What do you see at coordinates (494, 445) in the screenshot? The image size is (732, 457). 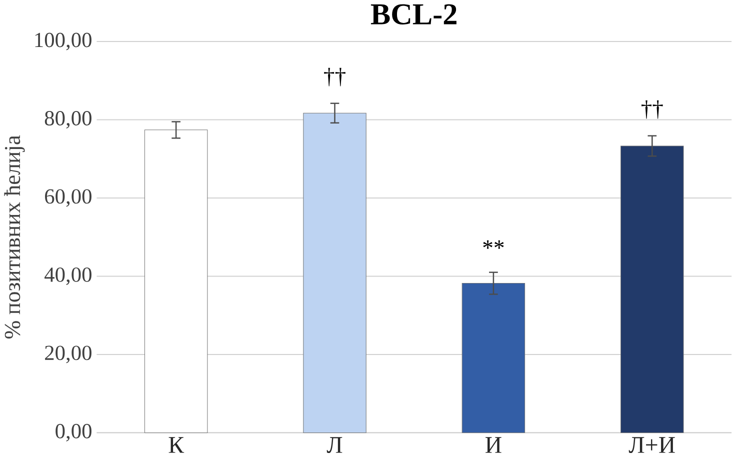 I see `x-tick-label: И` at bounding box center [494, 445].